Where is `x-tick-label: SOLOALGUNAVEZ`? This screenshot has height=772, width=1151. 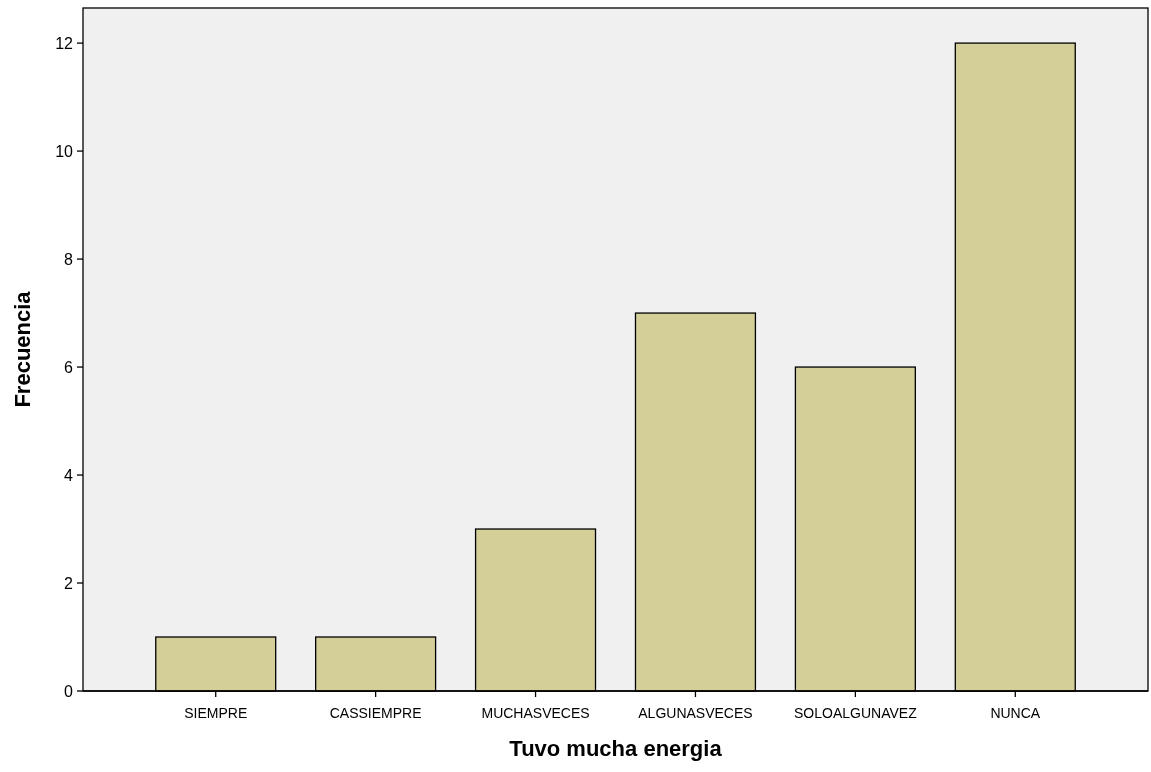 x-tick-label: SOLOALGUNAVEZ is located at coordinates (856, 713).